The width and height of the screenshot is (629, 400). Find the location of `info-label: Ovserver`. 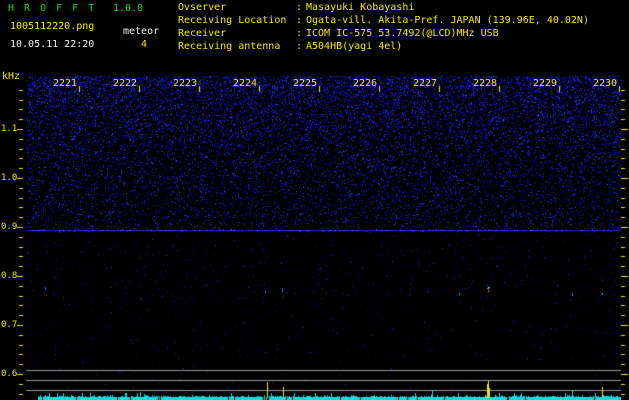

info-label: Ovserver is located at coordinates (202, 7).